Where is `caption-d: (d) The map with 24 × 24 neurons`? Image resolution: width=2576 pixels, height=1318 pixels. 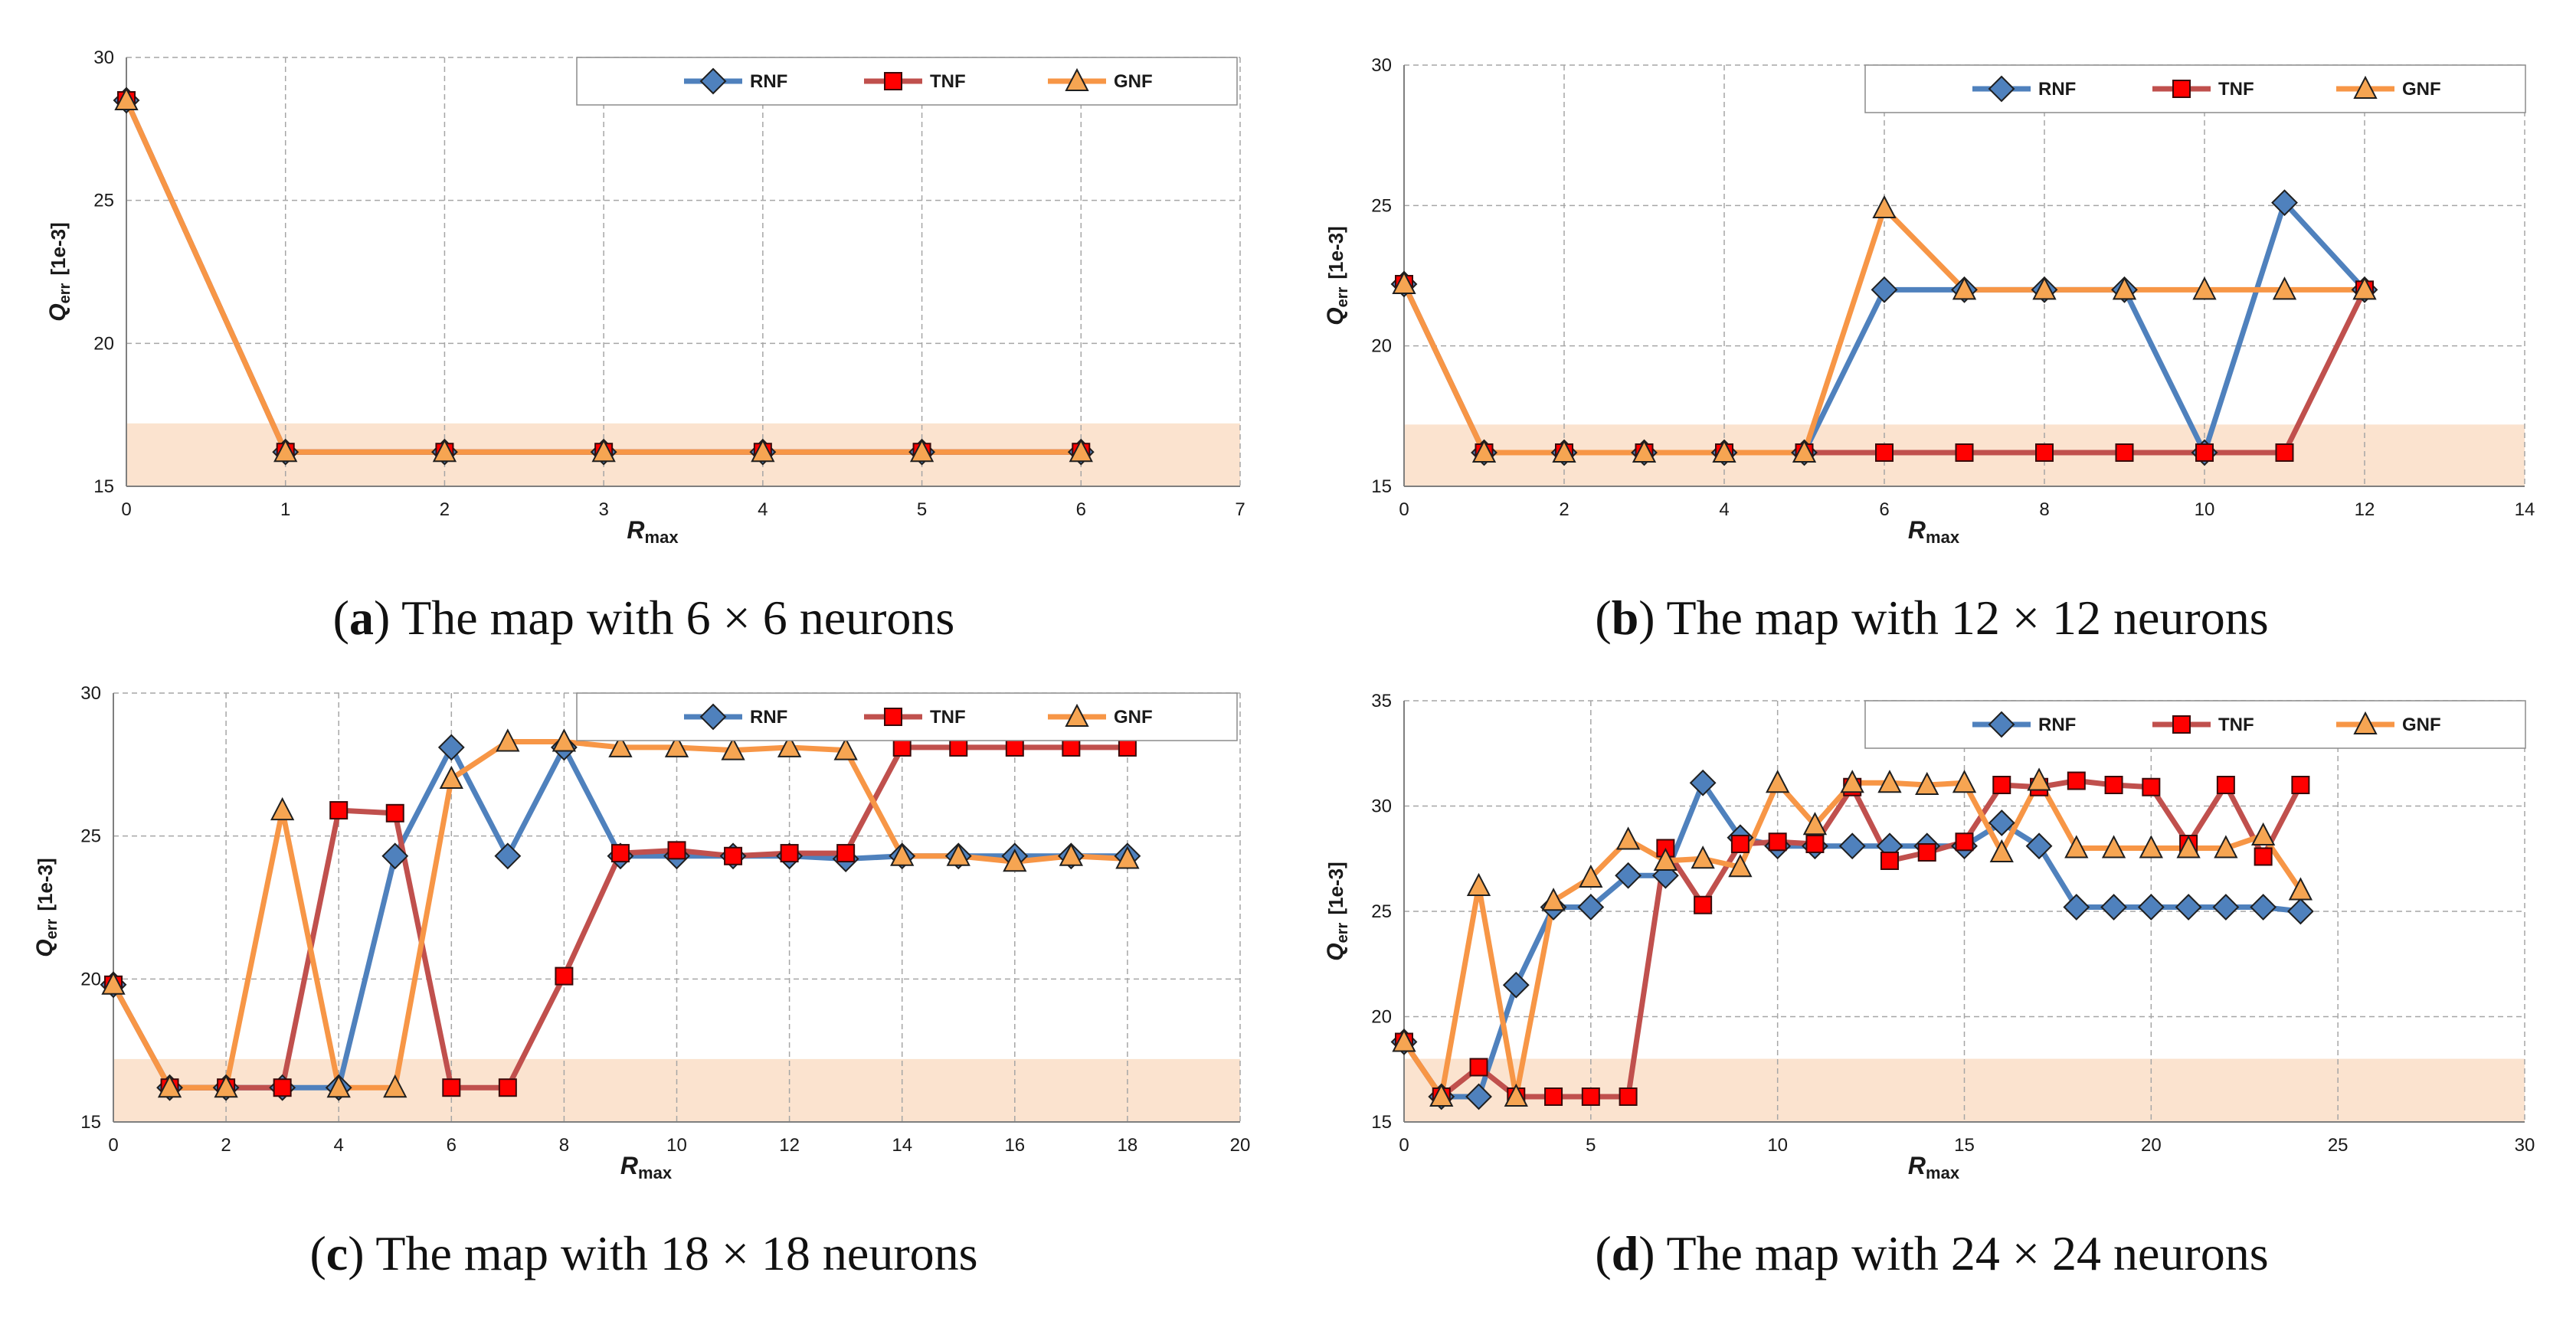
caption-d: (d) The map with 24 × 24 neurons is located at coordinates (1932, 1253).